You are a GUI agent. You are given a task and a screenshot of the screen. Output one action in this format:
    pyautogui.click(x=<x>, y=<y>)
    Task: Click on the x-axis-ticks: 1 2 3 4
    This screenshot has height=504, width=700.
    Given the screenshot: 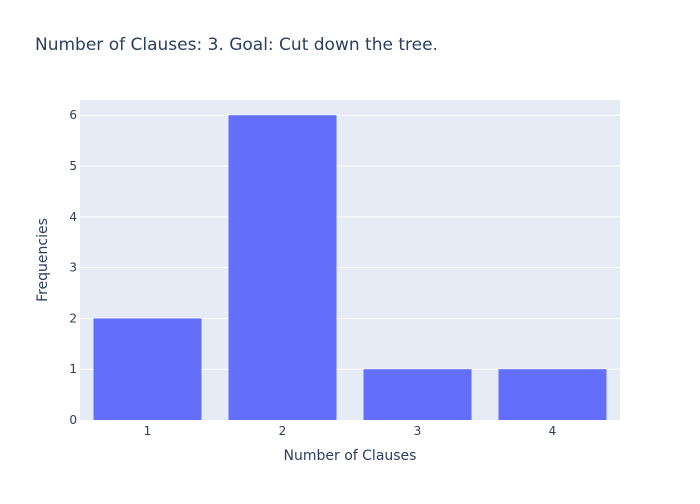 What is the action you would take?
    pyautogui.click(x=350, y=431)
    